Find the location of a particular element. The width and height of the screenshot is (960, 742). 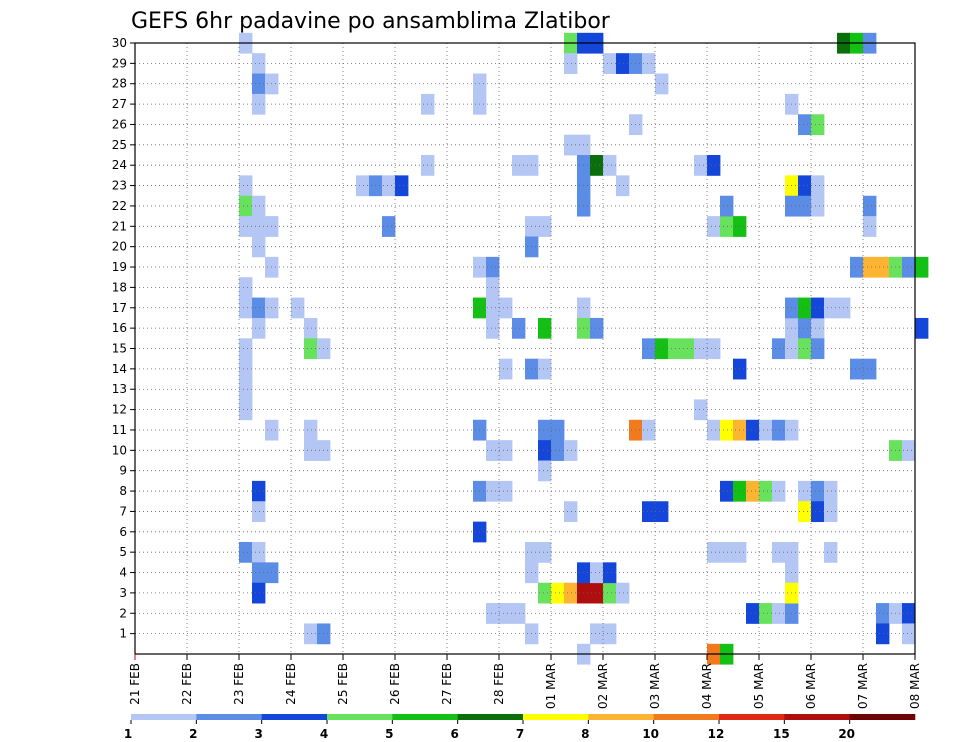

colorbar-label: 4 is located at coordinates (324, 734).